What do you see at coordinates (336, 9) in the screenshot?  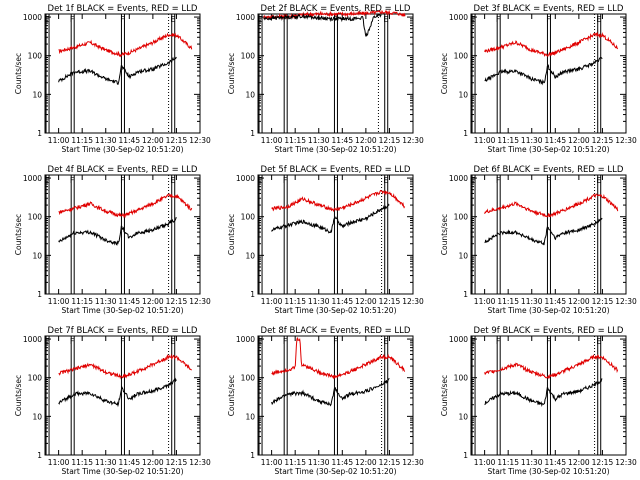 I see `chart-title: Det 2f BLACK = Events, RED = LLD` at bounding box center [336, 9].